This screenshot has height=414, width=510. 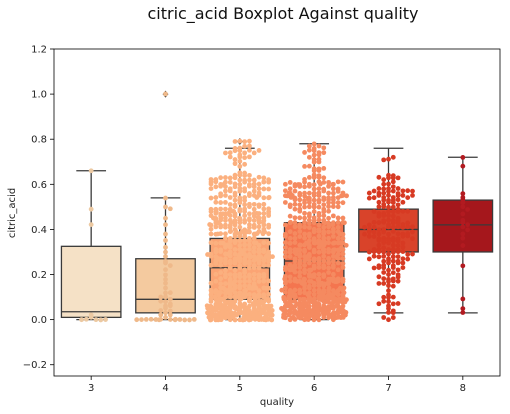 I want to click on chart-title: citric_acid Boxplot Against quality, so click(x=282, y=14).